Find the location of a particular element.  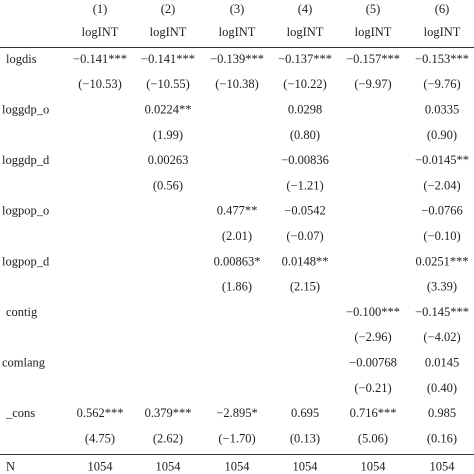

cell: 0.695 is located at coordinates (305, 413).